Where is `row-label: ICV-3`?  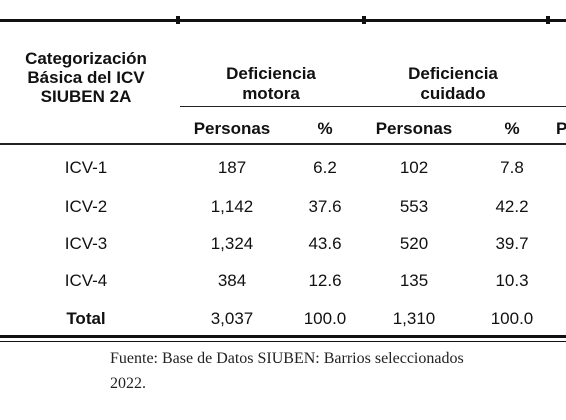
row-label: ICV-3 is located at coordinates (86, 243).